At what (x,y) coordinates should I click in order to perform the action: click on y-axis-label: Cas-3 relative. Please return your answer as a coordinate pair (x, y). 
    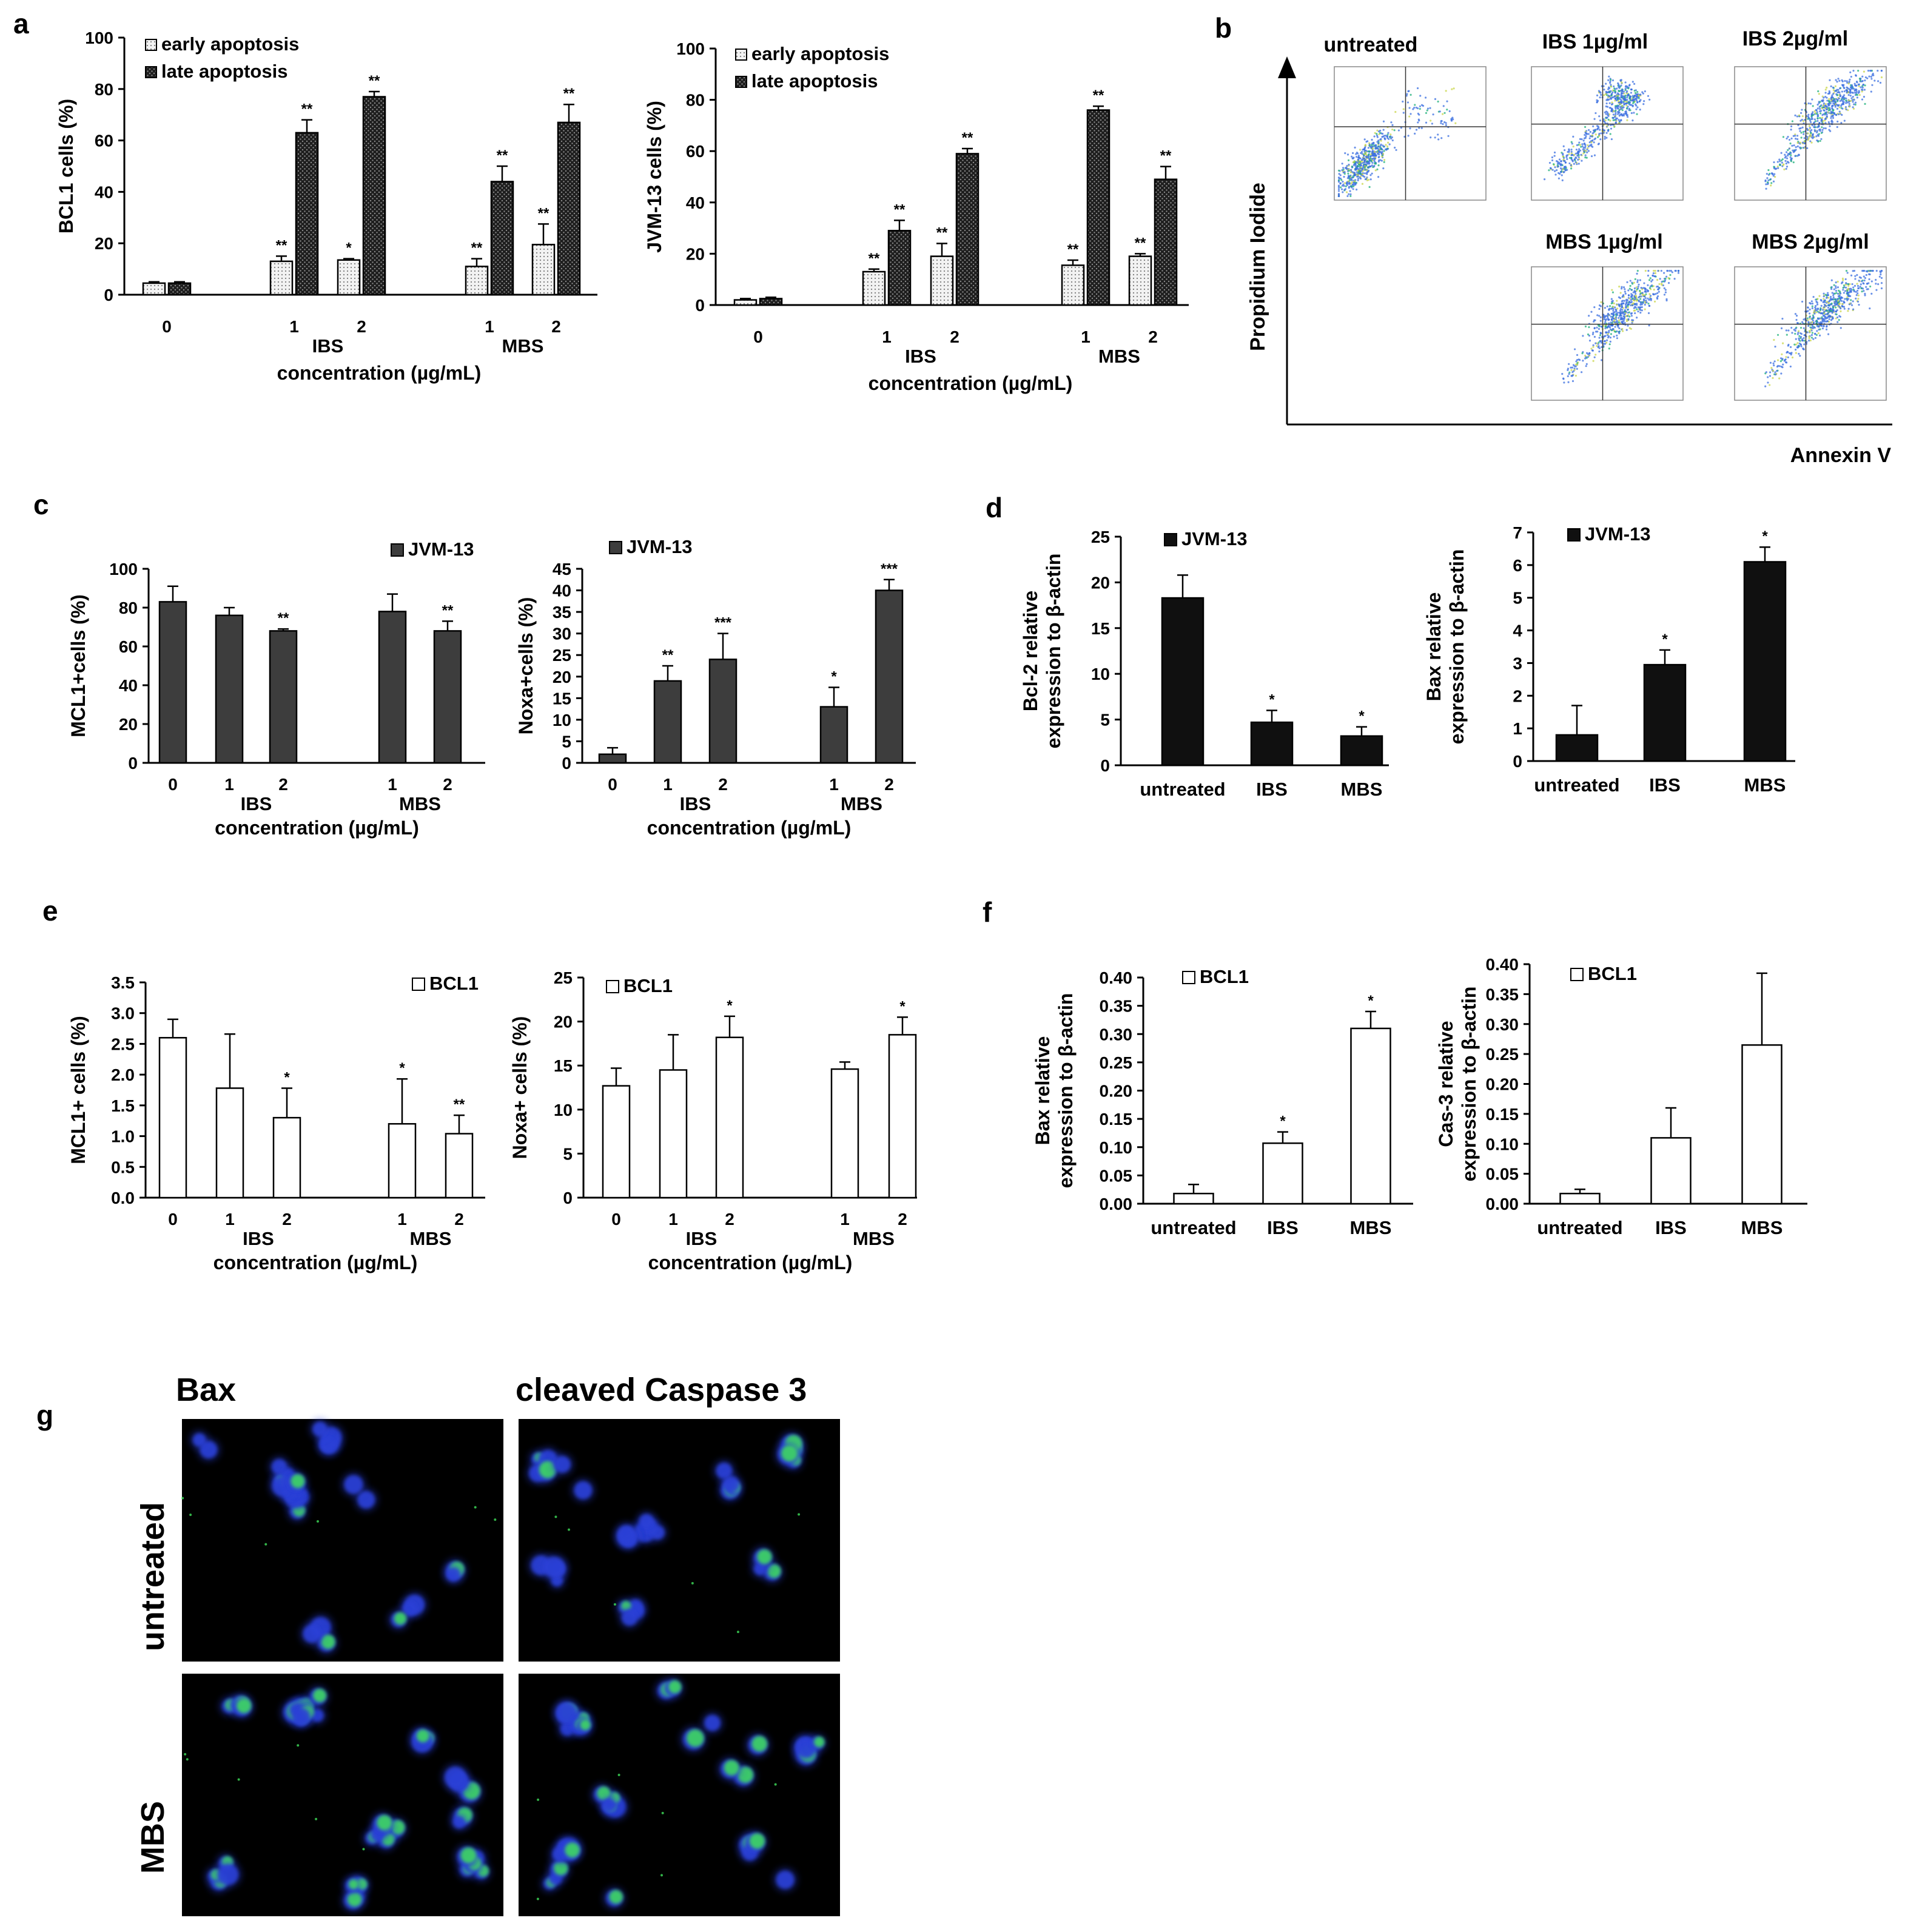
    Looking at the image, I should click on (1446, 1084).